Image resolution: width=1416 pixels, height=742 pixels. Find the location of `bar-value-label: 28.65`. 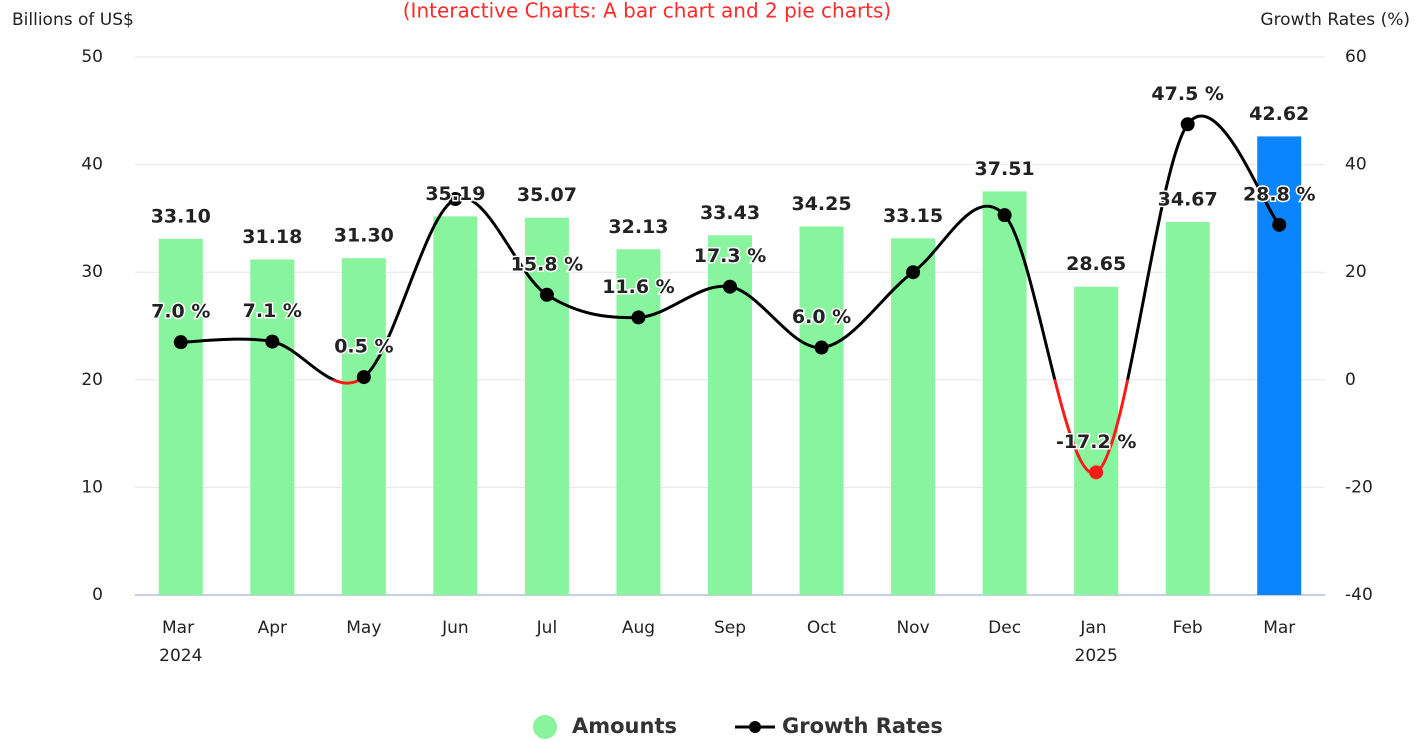

bar-value-label: 28.65 is located at coordinates (1096, 264).